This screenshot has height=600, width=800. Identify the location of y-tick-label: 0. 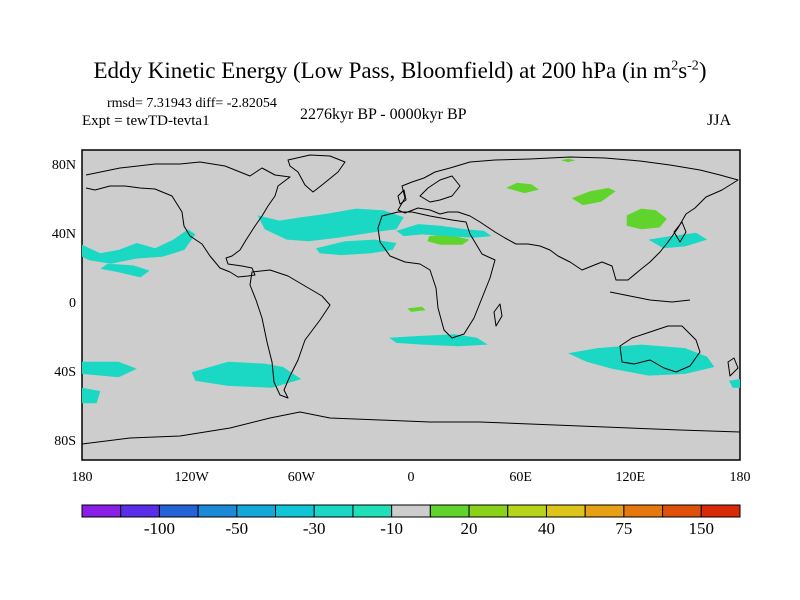
(72, 303).